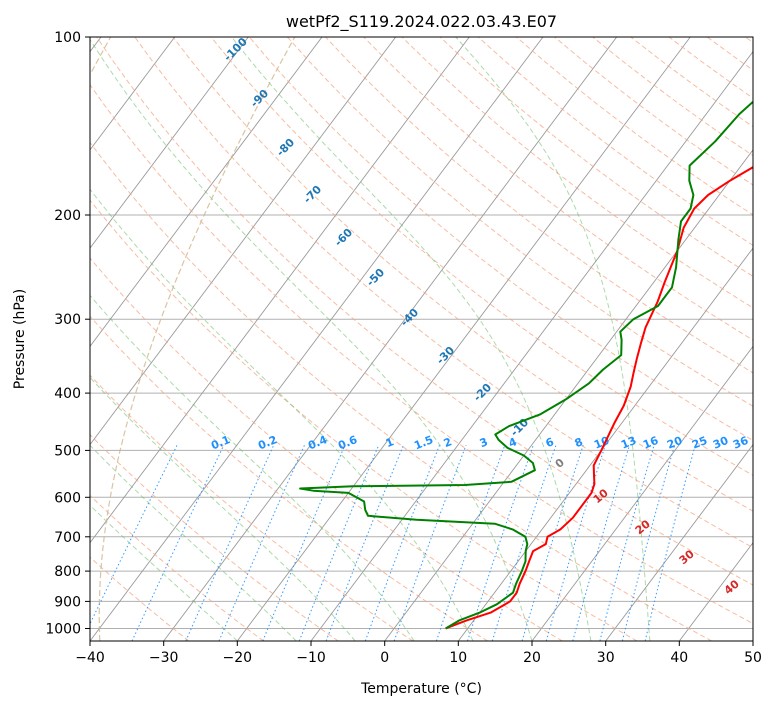  I want to click on x-axis-label: Temperature (°C), so click(421, 689).